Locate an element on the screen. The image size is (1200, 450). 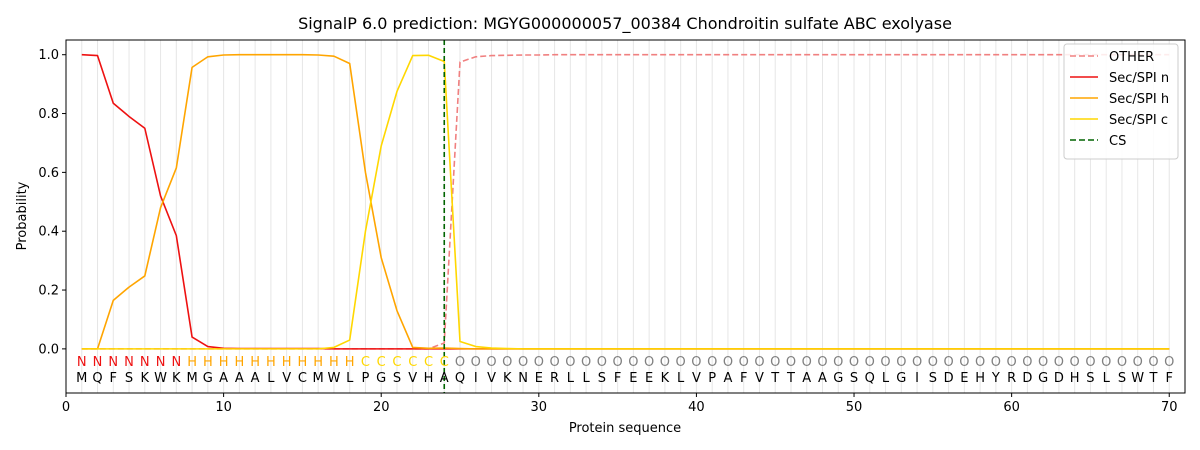
residue-label: R is located at coordinates (554, 378).